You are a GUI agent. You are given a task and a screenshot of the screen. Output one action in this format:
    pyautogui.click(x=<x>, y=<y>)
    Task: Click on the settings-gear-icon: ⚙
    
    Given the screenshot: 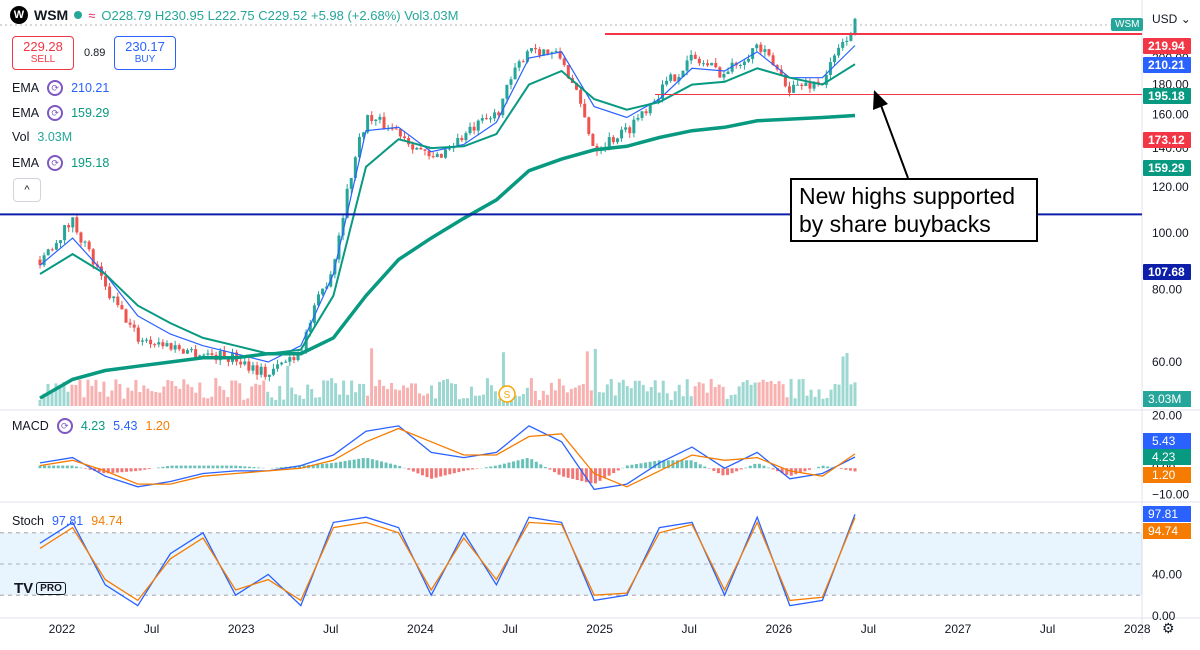 What is the action you would take?
    pyautogui.click(x=1168, y=628)
    